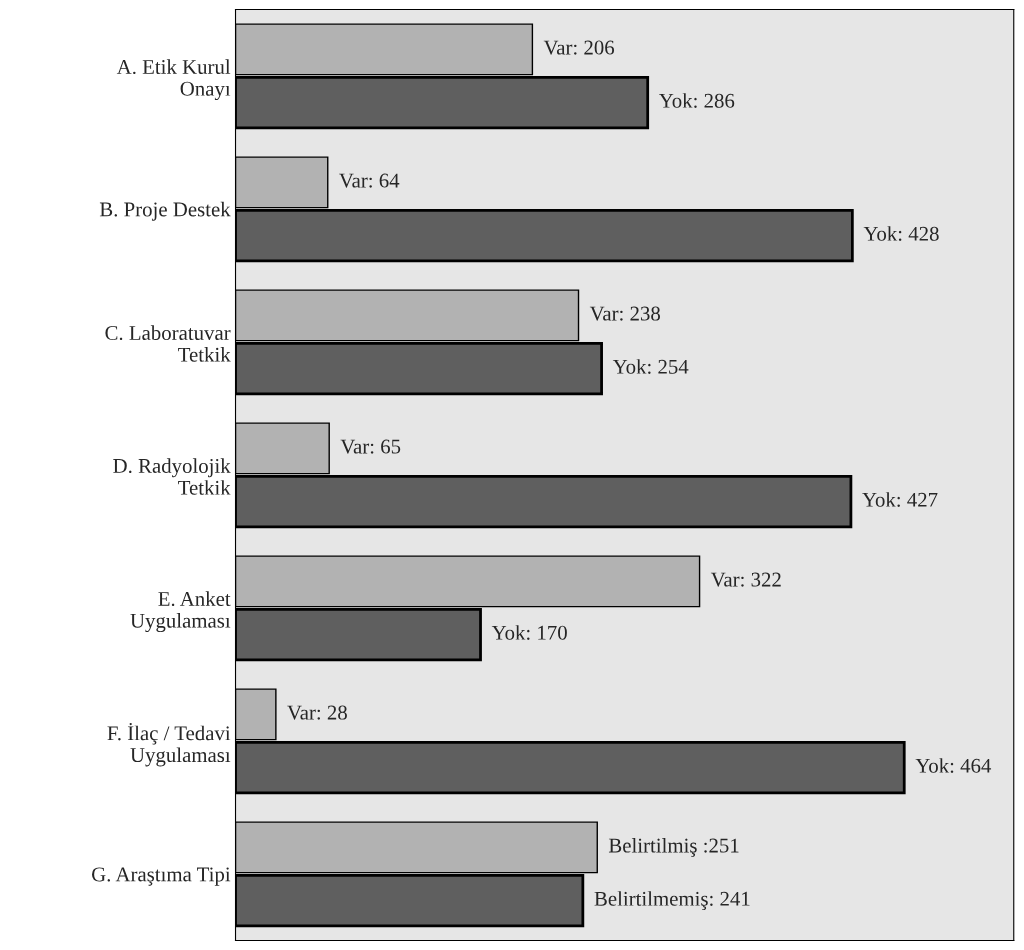  Describe the element at coordinates (169, 744) in the screenshot. I see `y-tick-label: F. İlaç / Tedavi Uygulaması` at that location.